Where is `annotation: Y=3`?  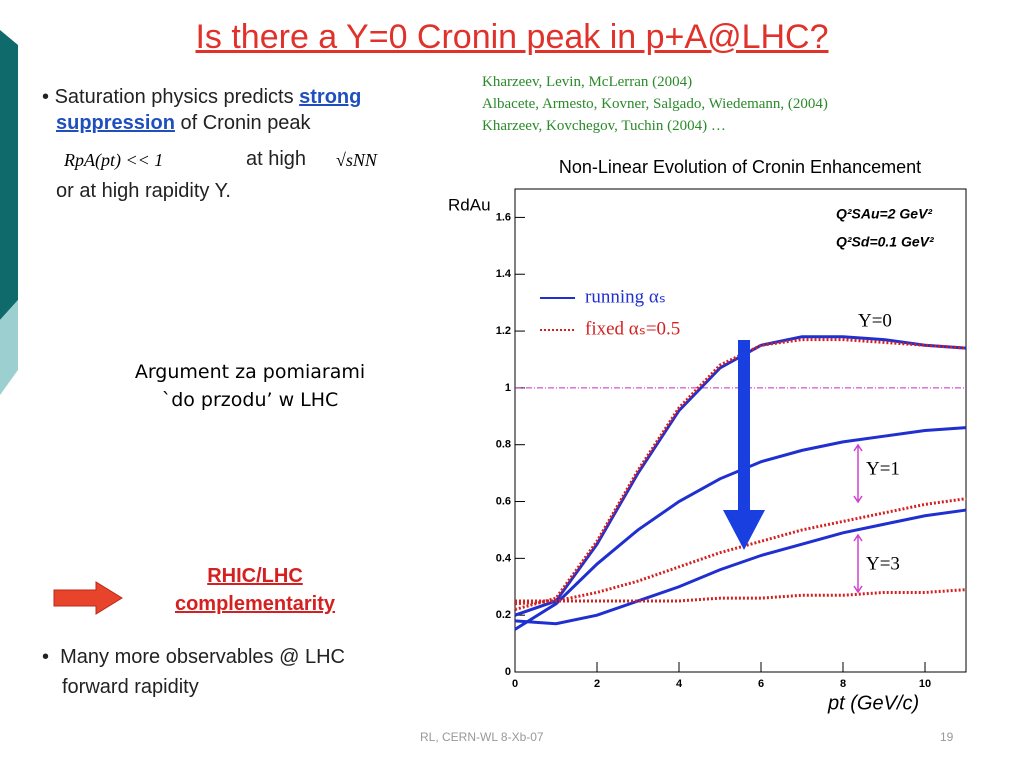
annotation: Y=3 is located at coordinates (883, 563).